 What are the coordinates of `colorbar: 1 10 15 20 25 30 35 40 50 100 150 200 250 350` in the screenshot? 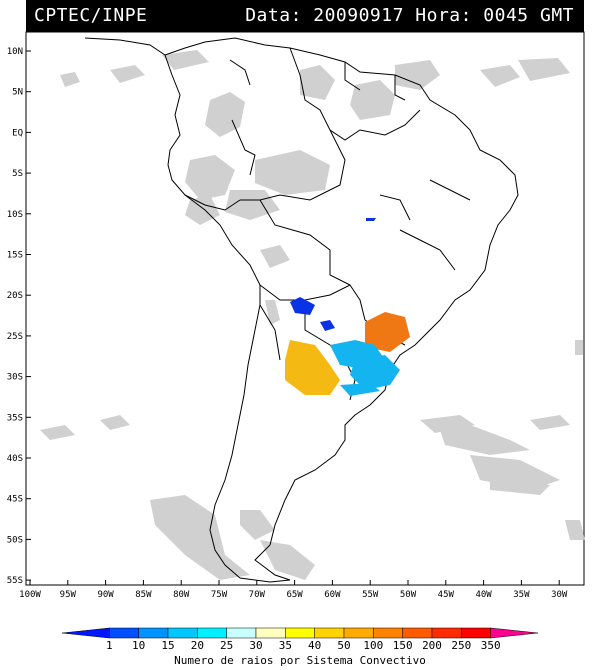 It's located at (300, 639).